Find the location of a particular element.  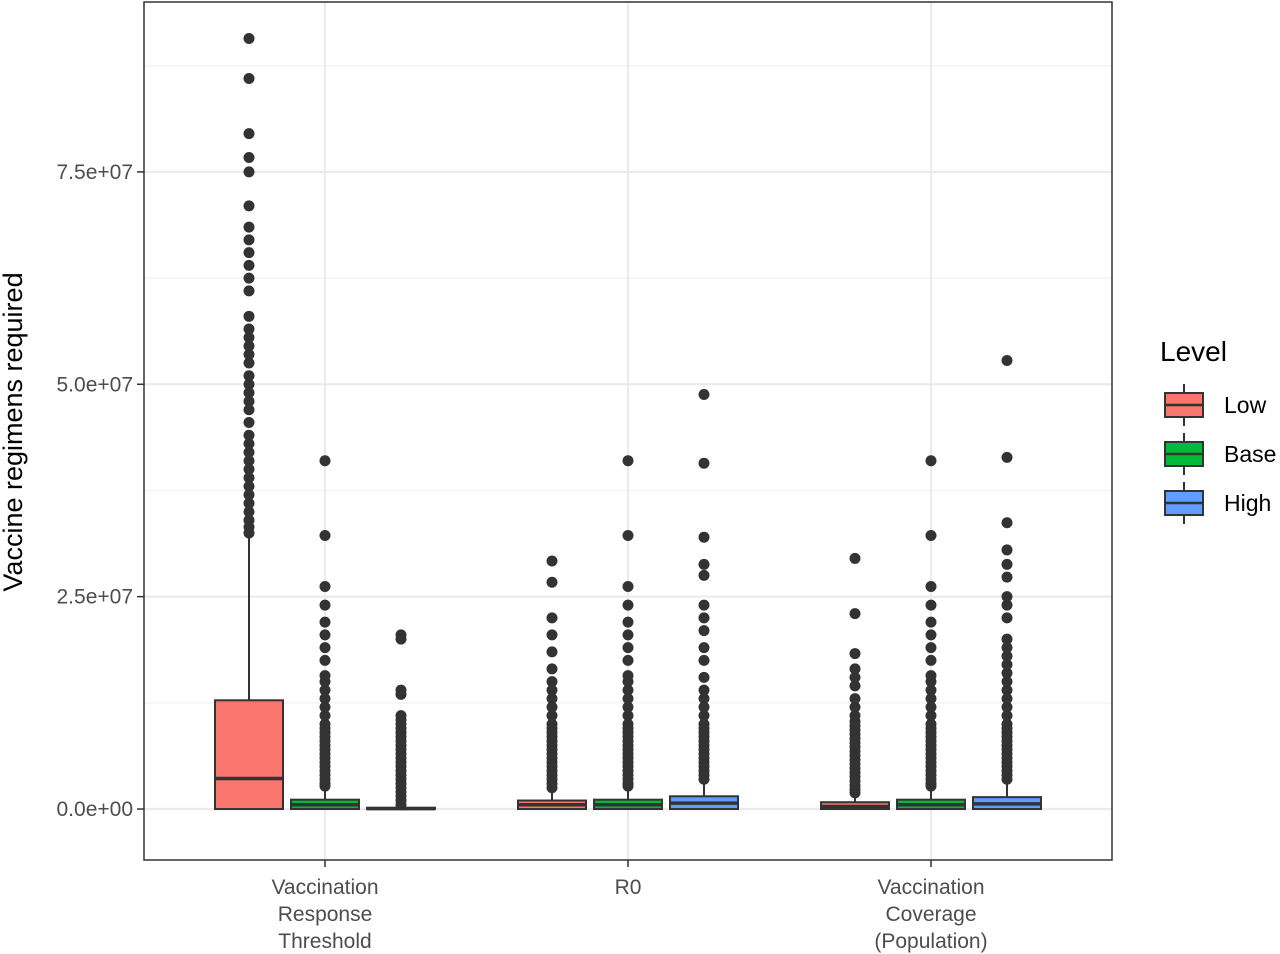

x-tick-label-line: (Population) is located at coordinates (930, 941).